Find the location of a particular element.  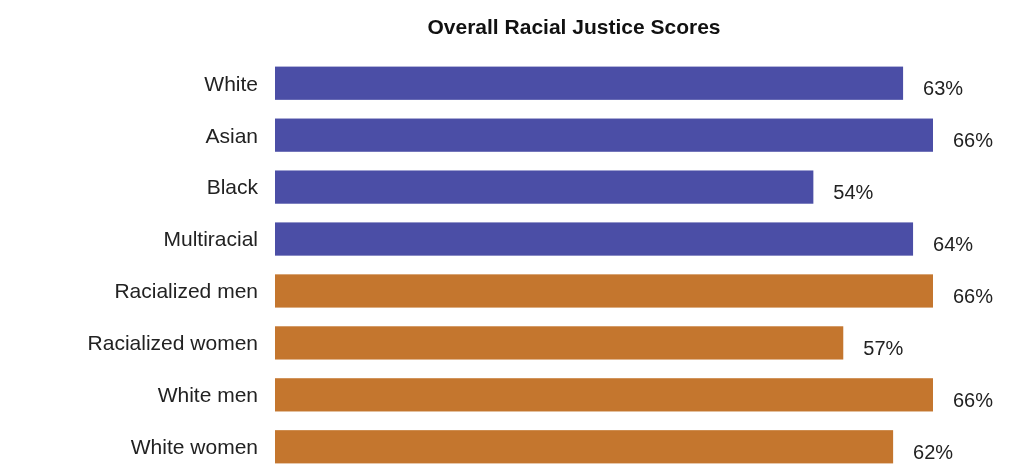

y-tick-label: White men is located at coordinates (207, 395).